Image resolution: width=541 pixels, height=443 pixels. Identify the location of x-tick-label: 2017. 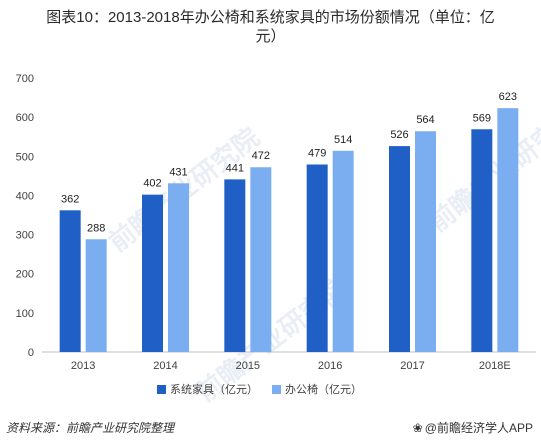
(412, 366).